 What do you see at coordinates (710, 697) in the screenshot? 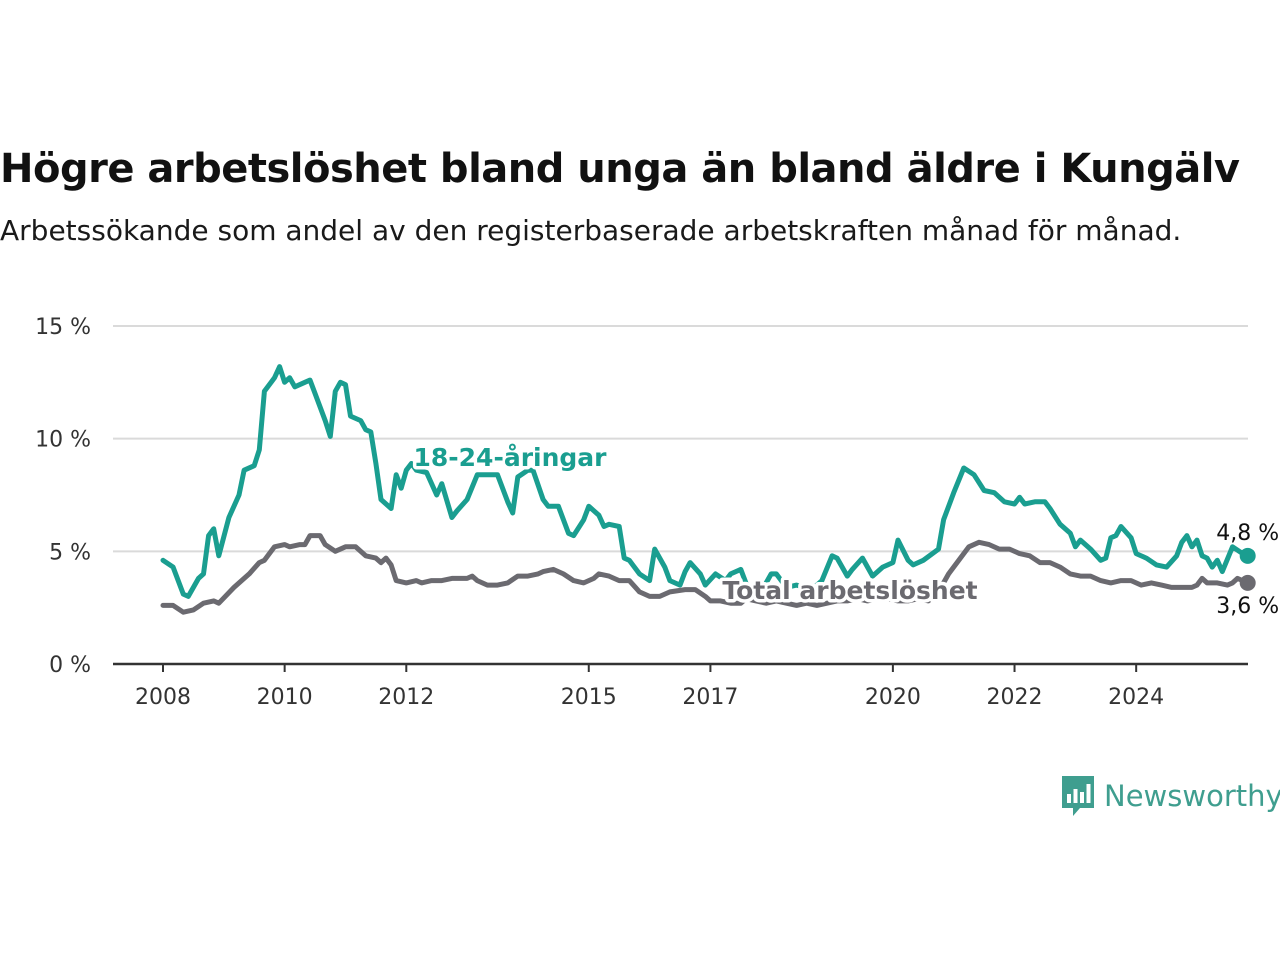
I see `x-tick-label: 2017` at bounding box center [710, 697].